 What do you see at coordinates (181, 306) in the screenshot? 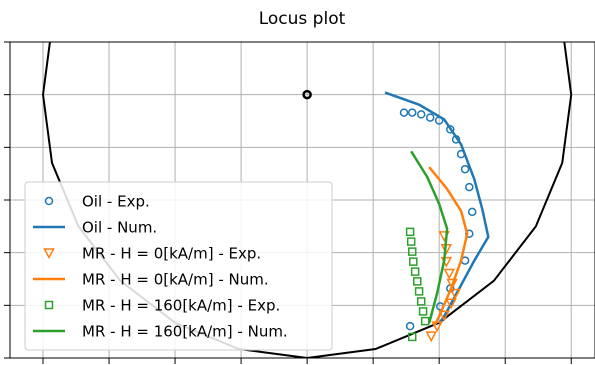
I see `legend-label: MR - H = 160[kA/m] - Exp.` at bounding box center [181, 306].